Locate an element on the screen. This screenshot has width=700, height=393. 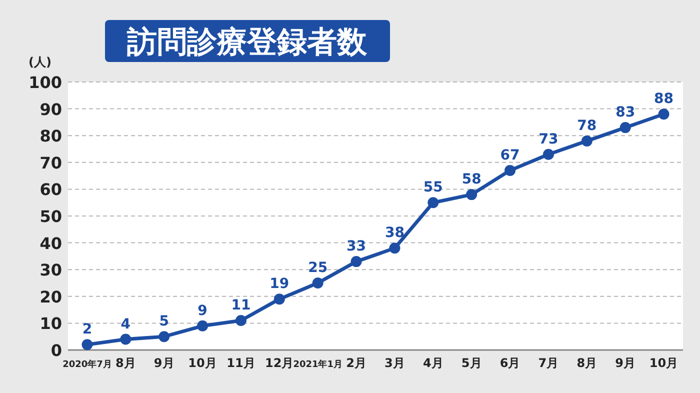
x-tick-label: 11月 is located at coordinates (241, 363).